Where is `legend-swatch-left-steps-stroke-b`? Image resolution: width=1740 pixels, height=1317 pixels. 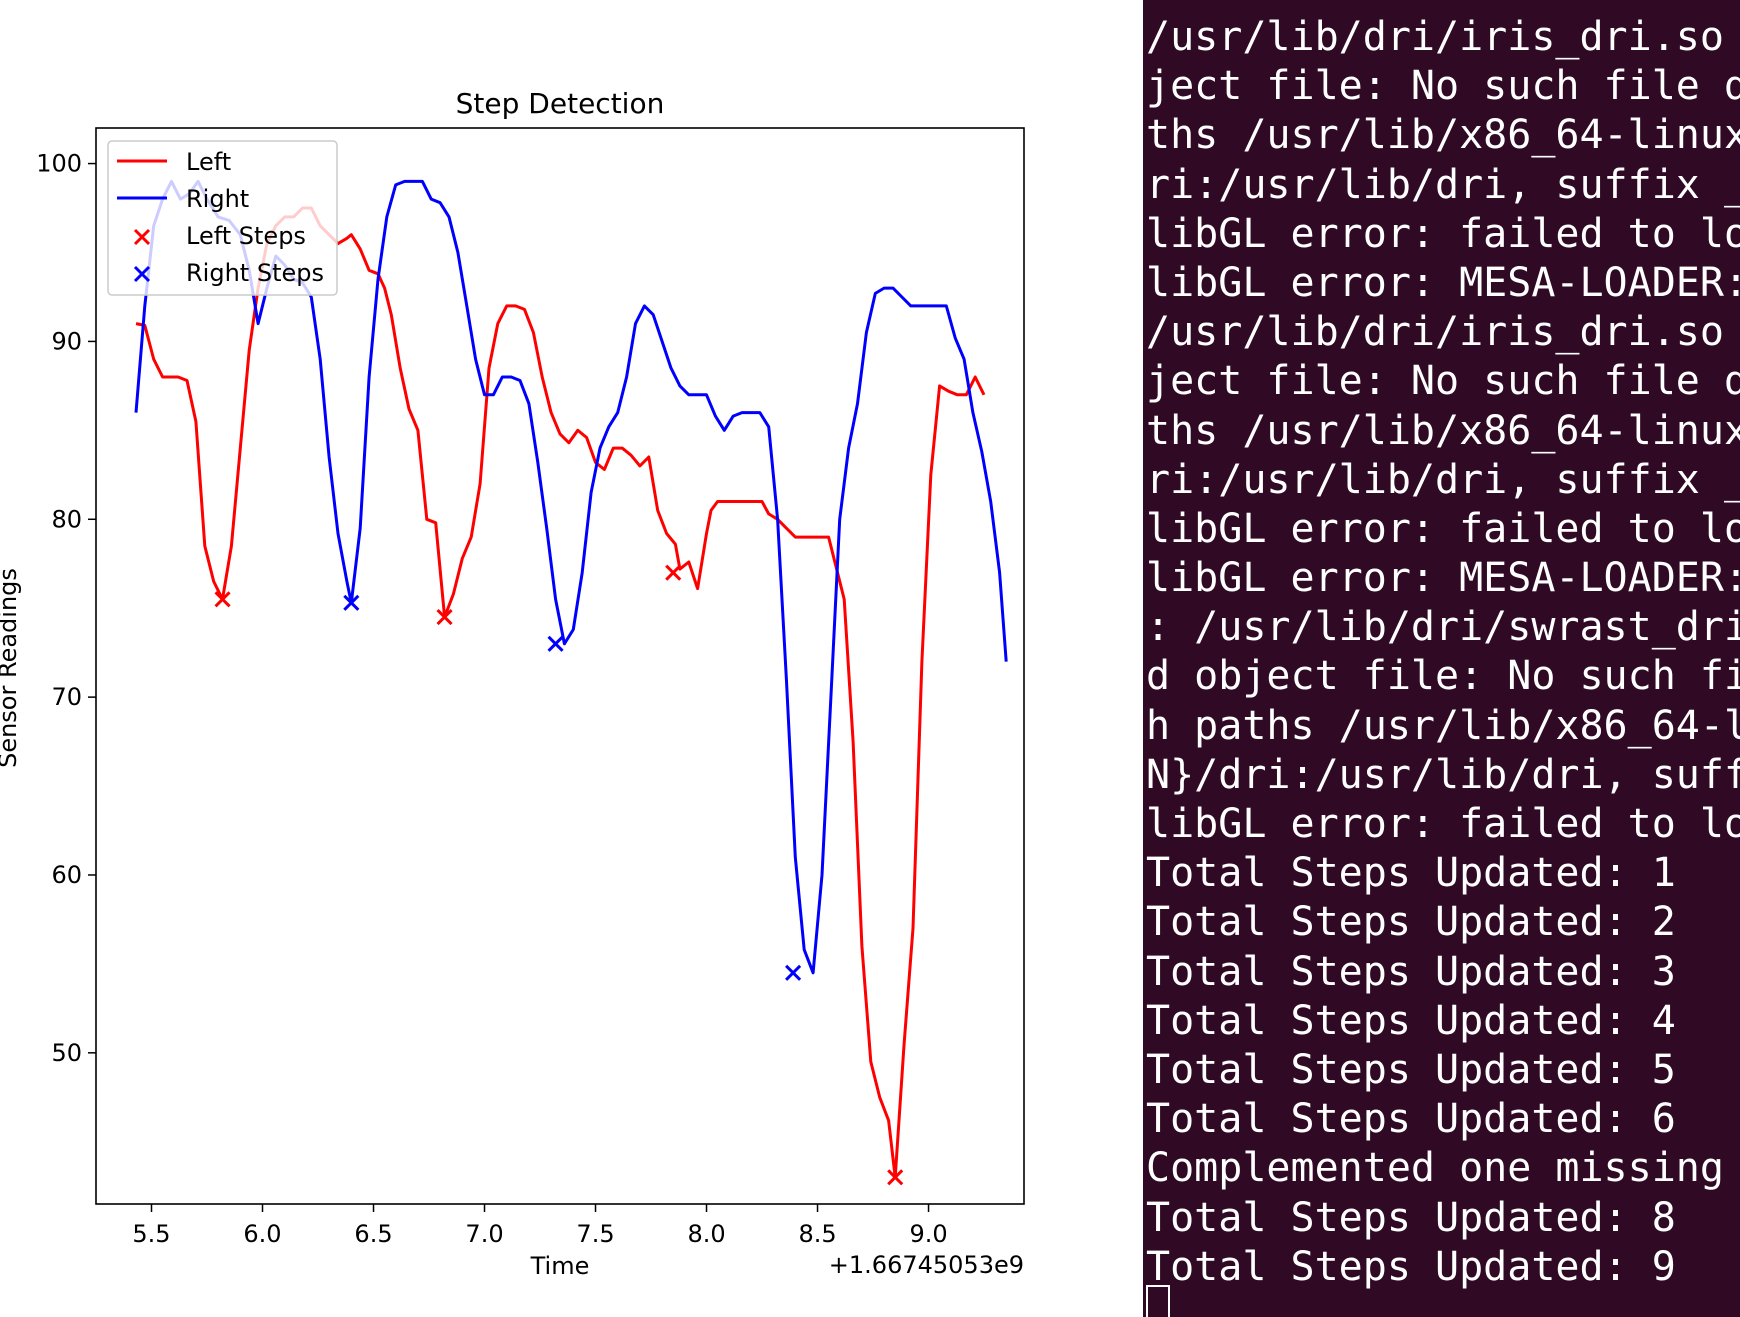
legend-swatch-left-steps-stroke-b is located at coordinates (142, 237).